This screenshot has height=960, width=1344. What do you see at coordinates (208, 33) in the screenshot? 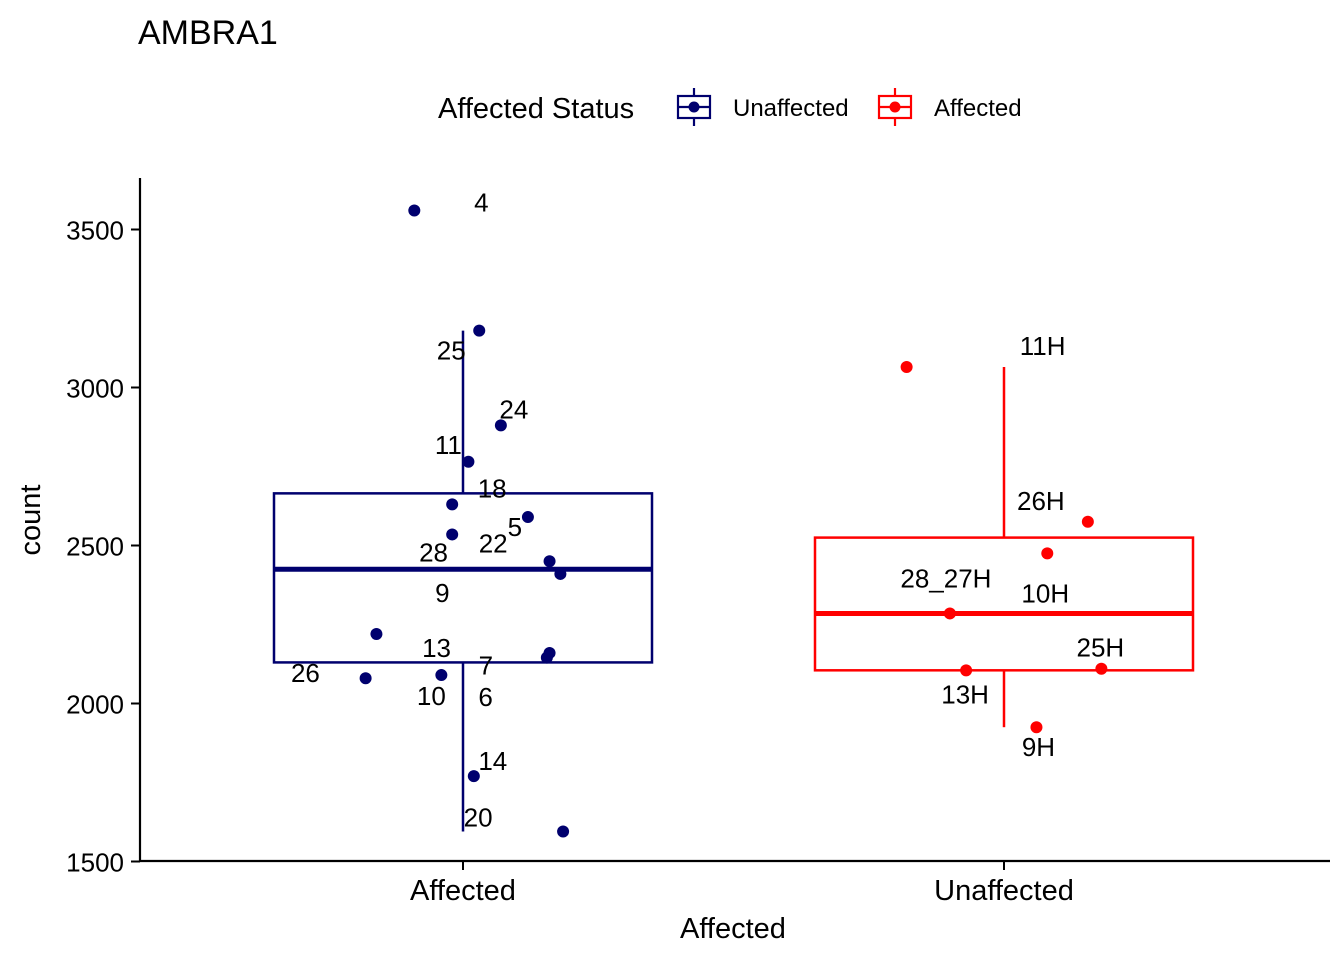
I see `chart-title: AMBRA1` at bounding box center [208, 33].